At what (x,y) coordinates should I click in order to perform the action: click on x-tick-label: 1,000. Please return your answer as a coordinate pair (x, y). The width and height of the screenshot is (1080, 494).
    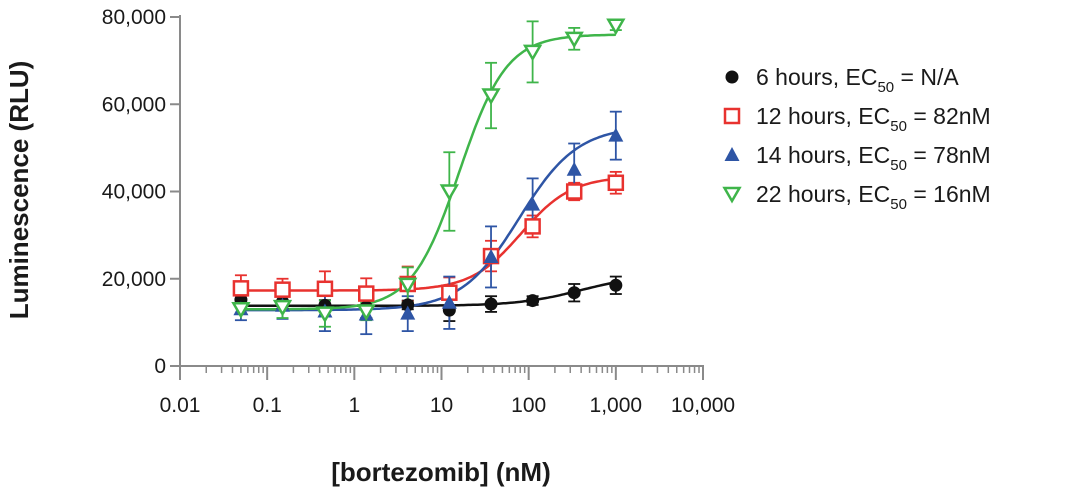
    Looking at the image, I should click on (616, 405).